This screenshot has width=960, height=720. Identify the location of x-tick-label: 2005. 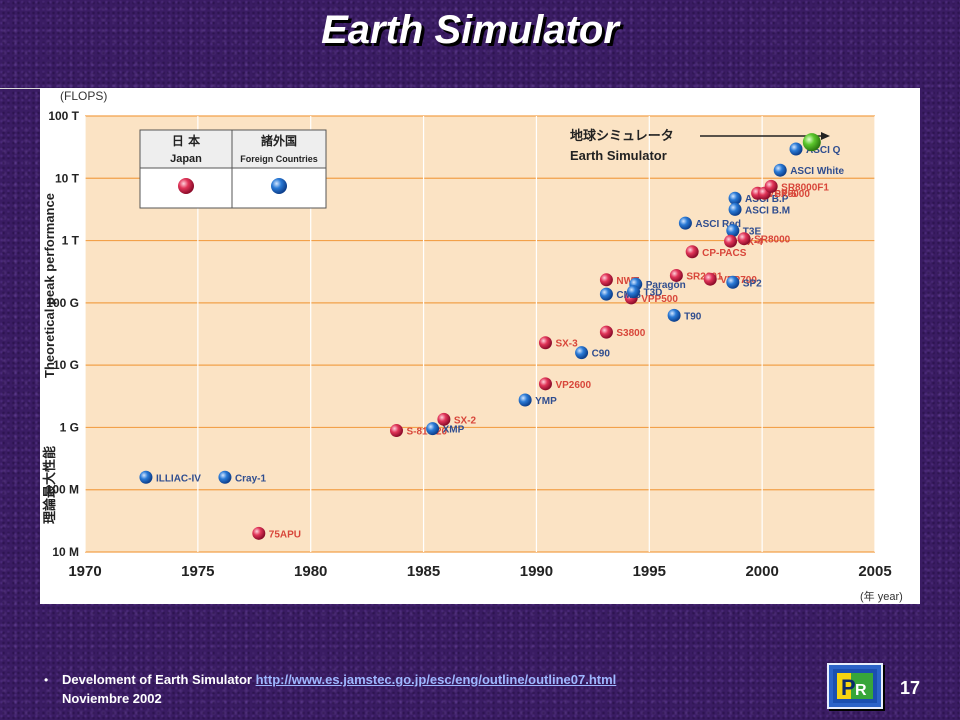
(874, 571).